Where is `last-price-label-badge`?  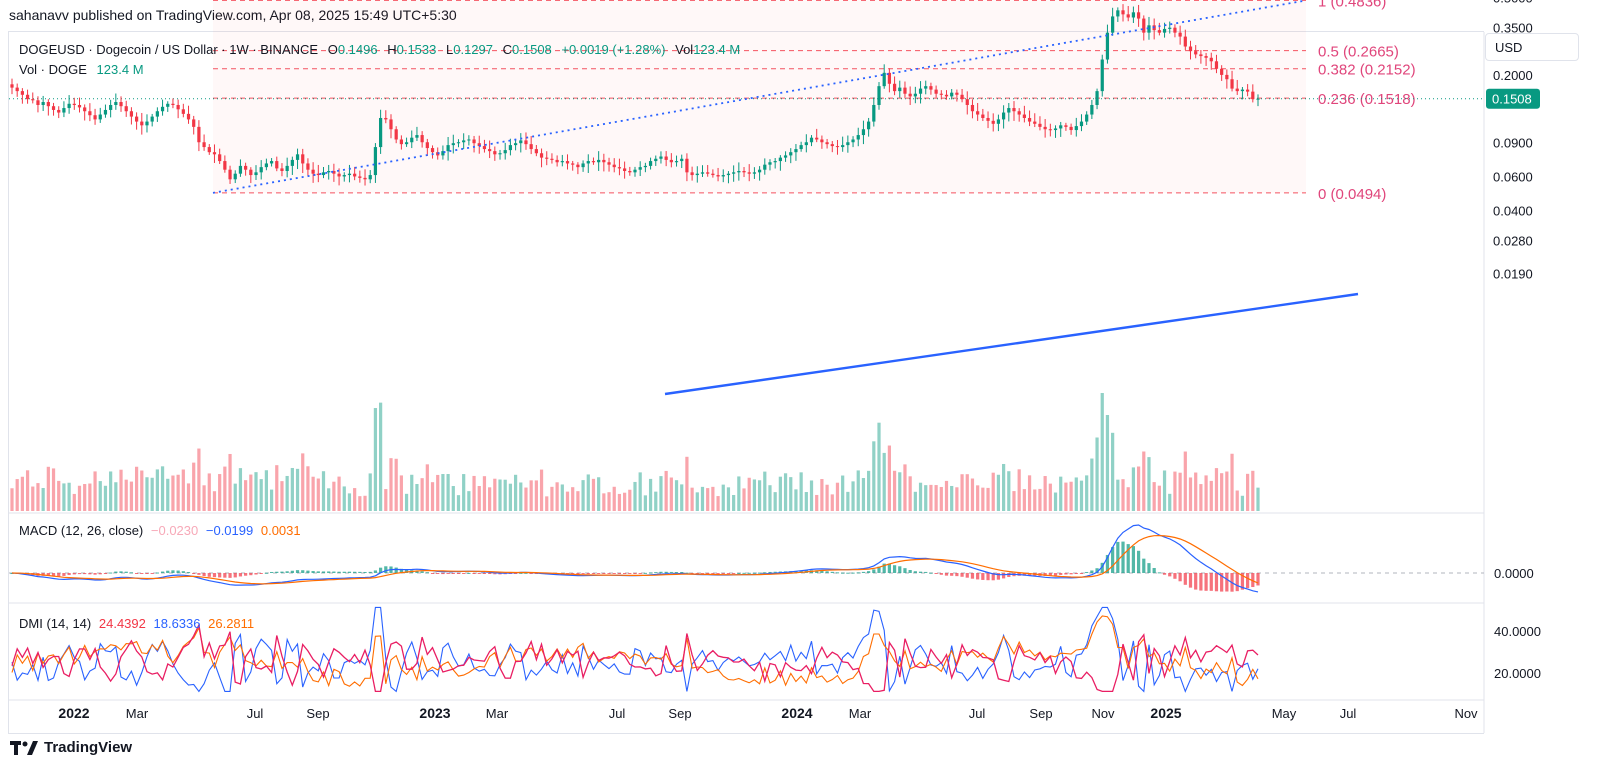 last-price-label-badge is located at coordinates (1513, 98).